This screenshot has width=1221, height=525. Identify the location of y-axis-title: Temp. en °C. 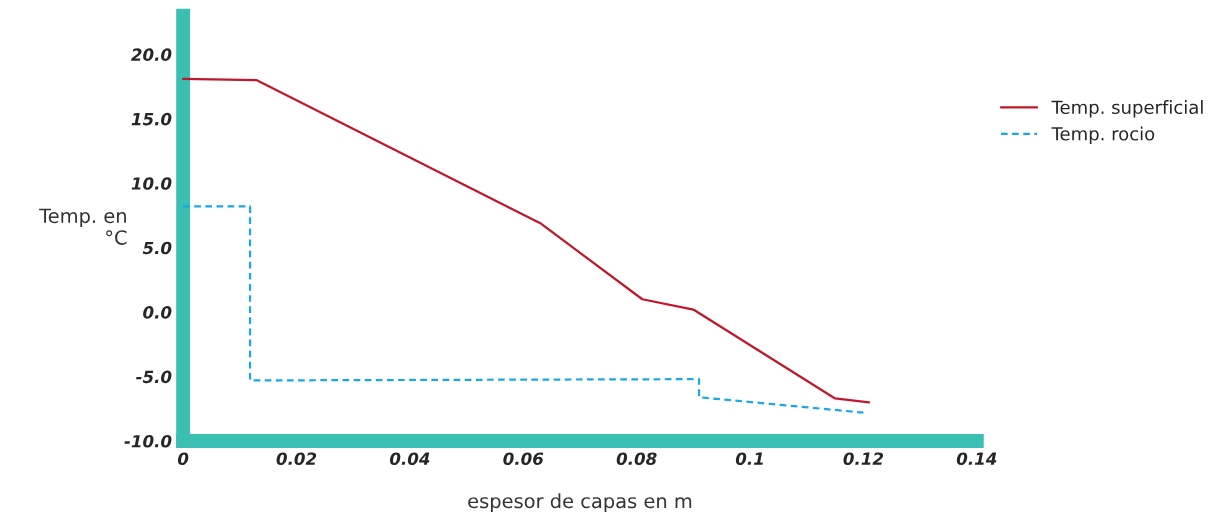
(83, 226).